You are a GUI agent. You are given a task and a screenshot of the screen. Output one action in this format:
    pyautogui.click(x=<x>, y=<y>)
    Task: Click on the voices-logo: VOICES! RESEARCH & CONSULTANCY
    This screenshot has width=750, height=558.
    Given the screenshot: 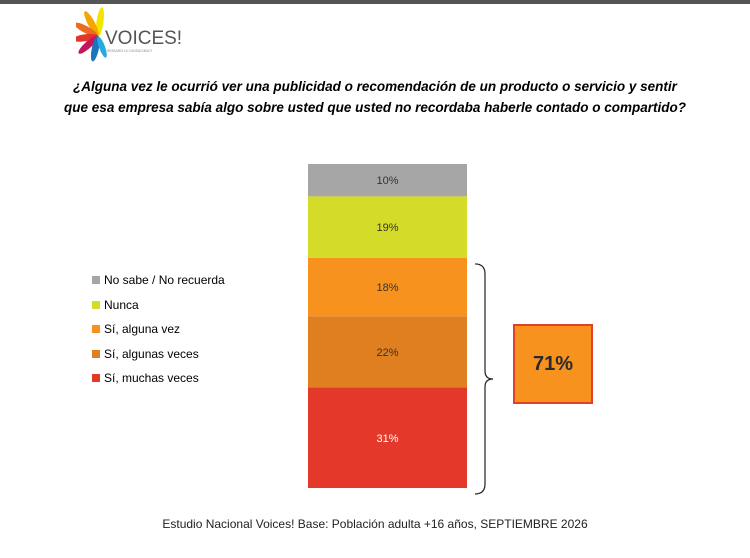 What is the action you would take?
    pyautogui.click(x=129, y=34)
    